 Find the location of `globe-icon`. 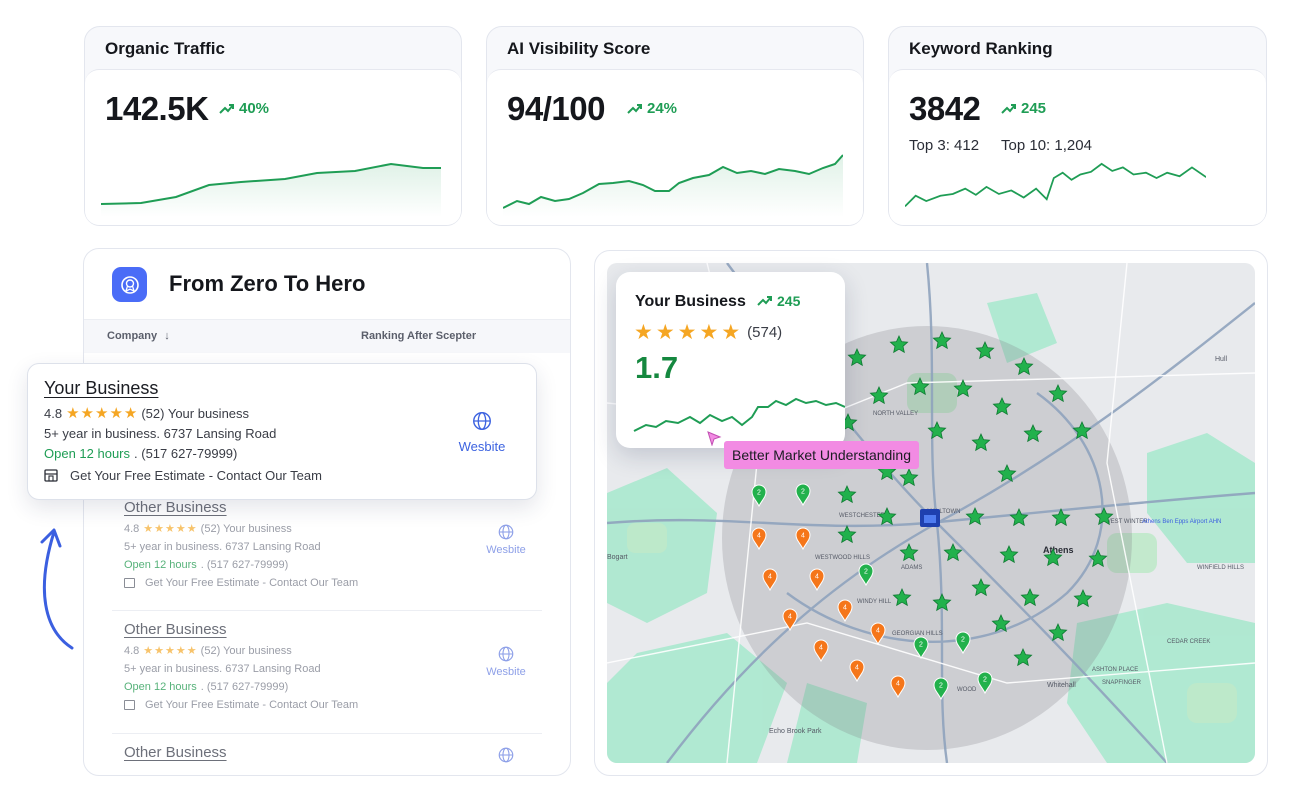

globe-icon is located at coordinates (506, 755).